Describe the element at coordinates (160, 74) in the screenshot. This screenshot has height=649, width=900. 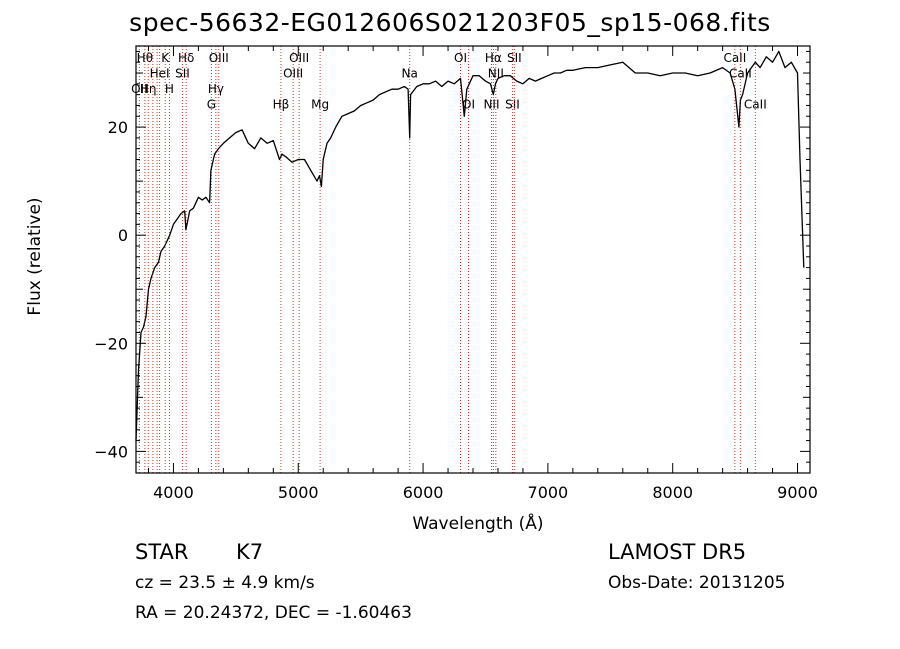
I see `line-label: HeI` at that location.